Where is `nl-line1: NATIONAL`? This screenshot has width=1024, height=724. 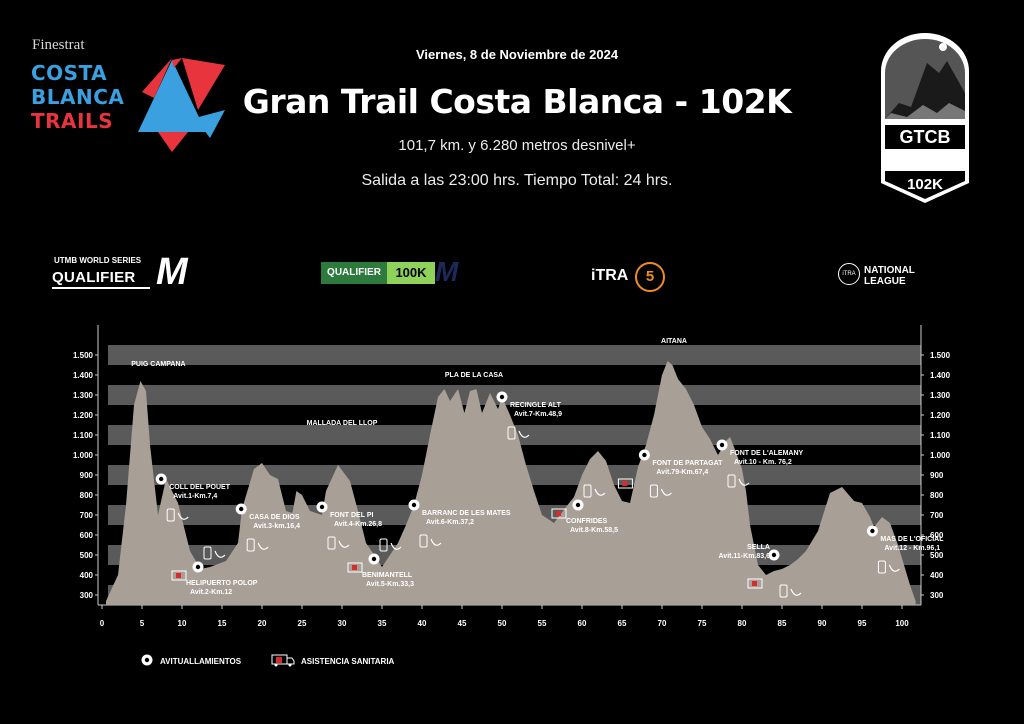
nl-line1: NATIONAL is located at coordinates (889, 270).